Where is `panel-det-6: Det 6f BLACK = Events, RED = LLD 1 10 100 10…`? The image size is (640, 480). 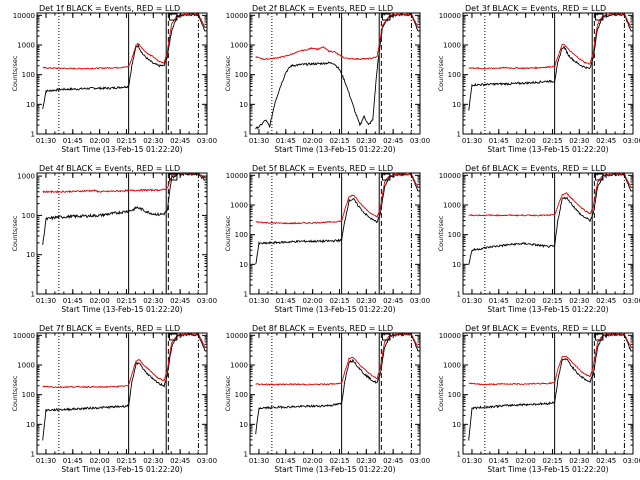 panel-det-6: Det 6f BLACK = Events, RED = LLD 1 10 100 10… is located at coordinates (538, 239).